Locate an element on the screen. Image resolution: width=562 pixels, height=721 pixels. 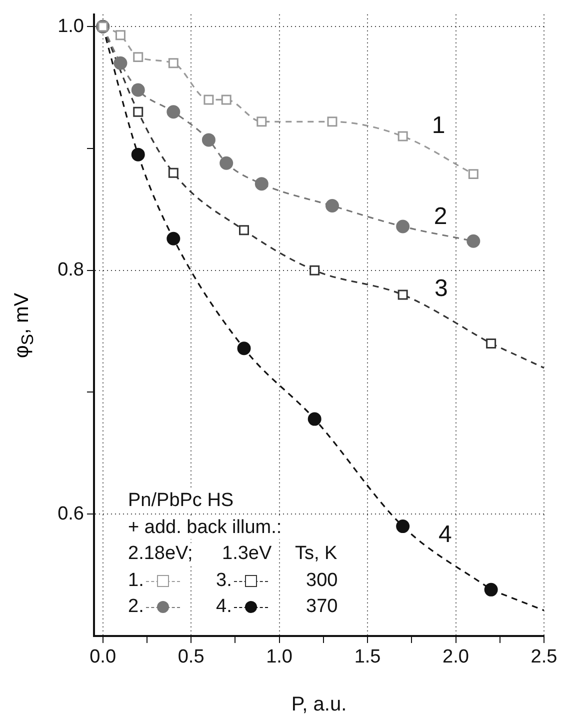
legend-label: 4. is located at coordinates (224, 607).